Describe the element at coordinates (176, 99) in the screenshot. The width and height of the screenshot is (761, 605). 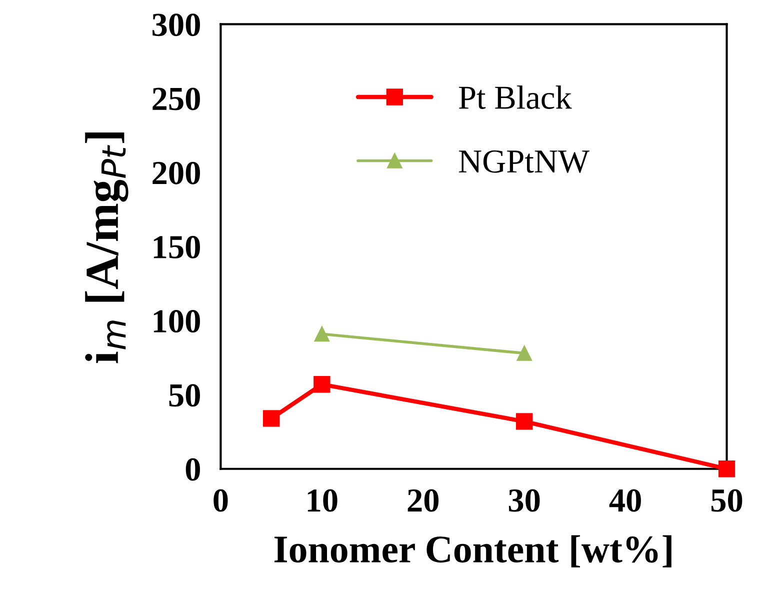
I see `y-tick-label: 250` at that location.